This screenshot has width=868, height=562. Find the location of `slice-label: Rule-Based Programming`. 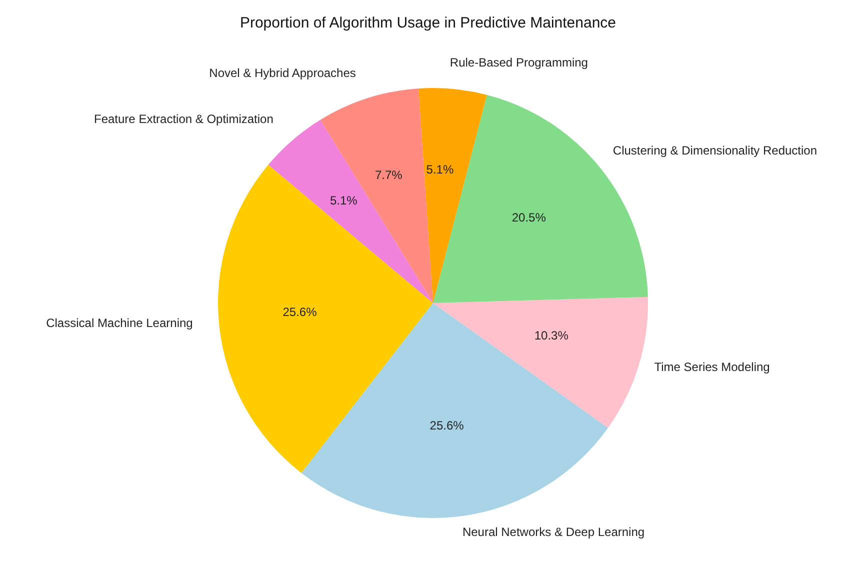

slice-label: Rule-Based Programming is located at coordinates (519, 63).